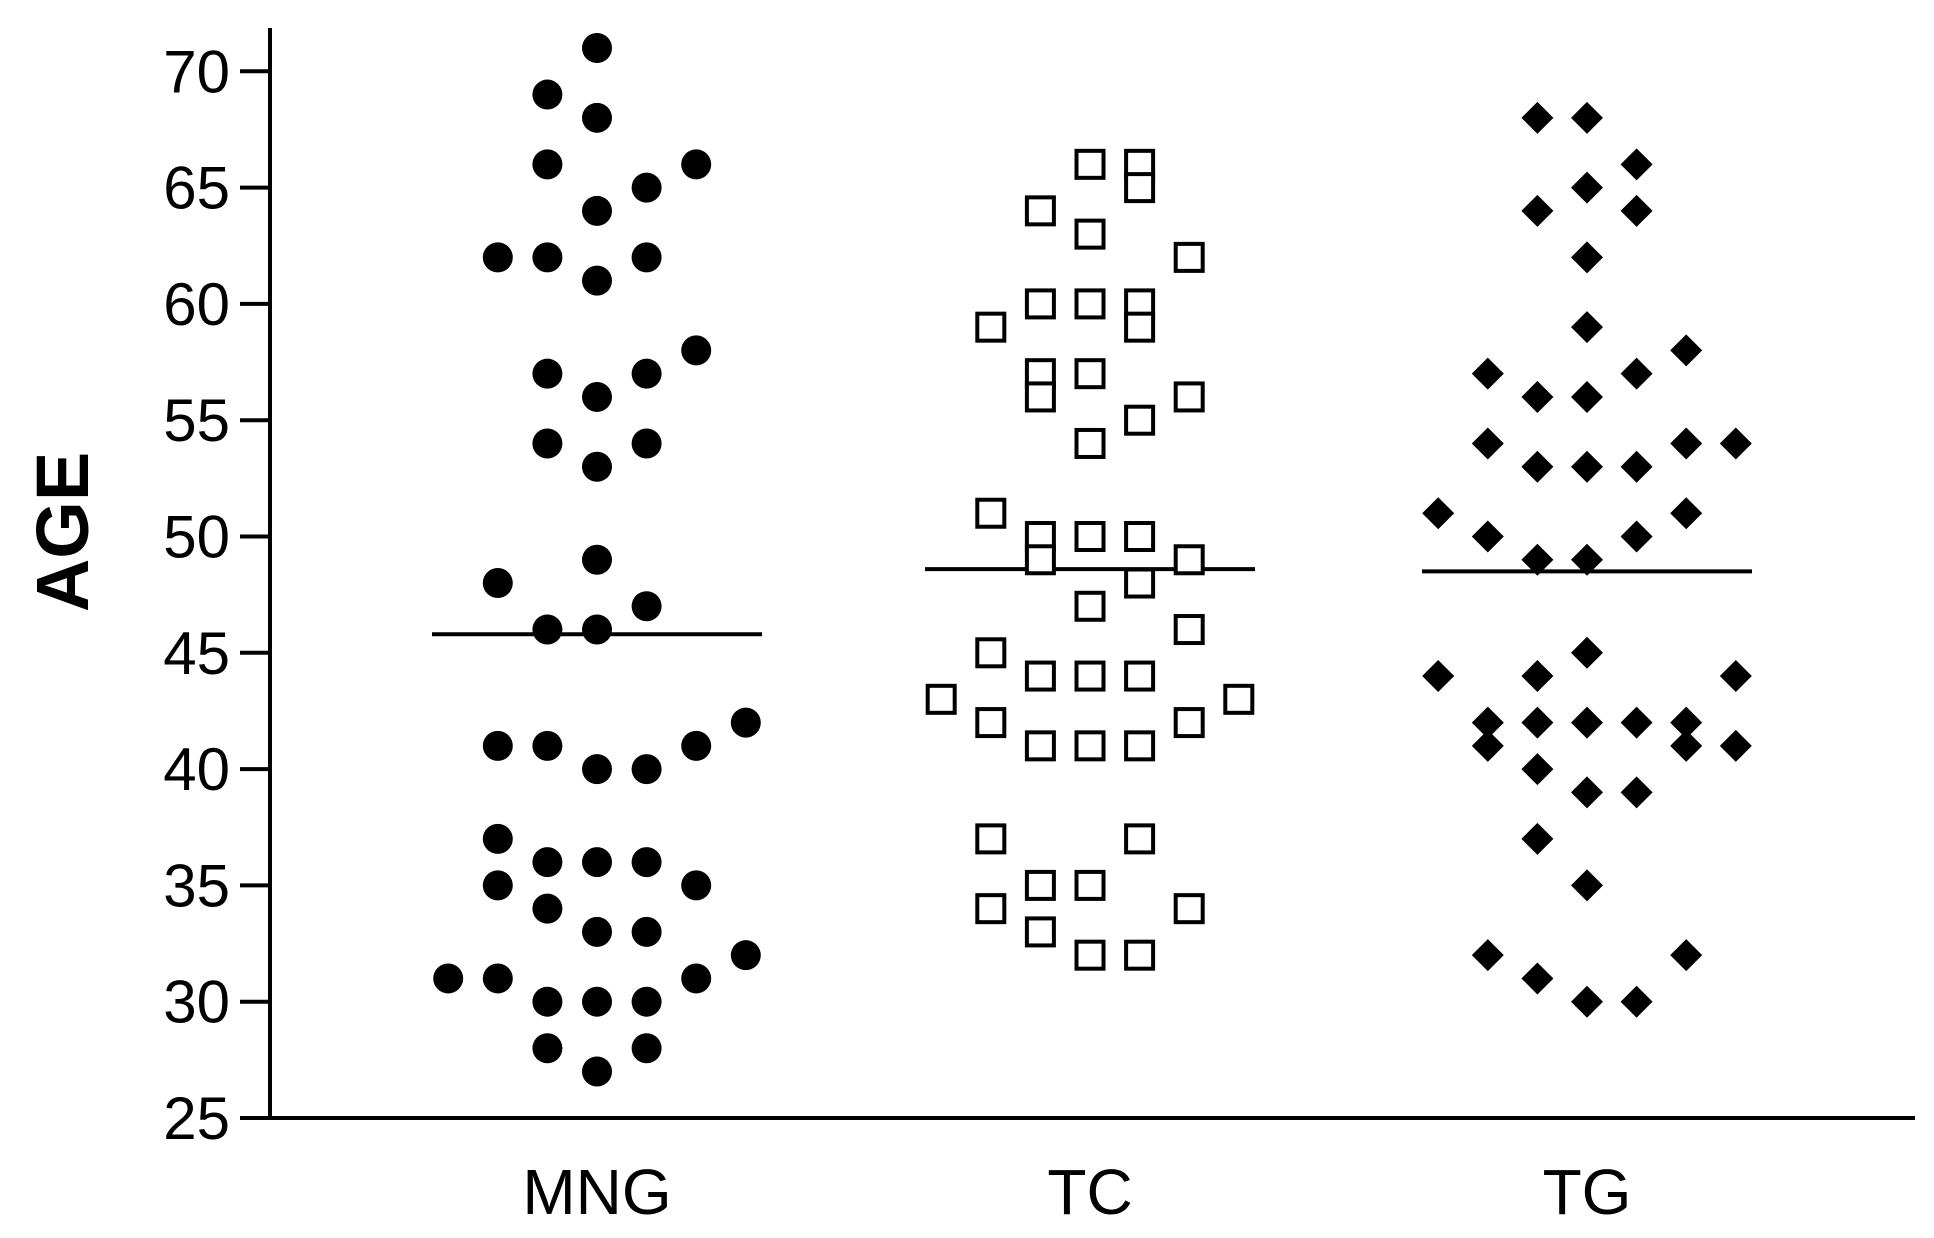 Image resolution: width=1934 pixels, height=1238 pixels. I want to click on y-tick-label: 50, so click(196, 537).